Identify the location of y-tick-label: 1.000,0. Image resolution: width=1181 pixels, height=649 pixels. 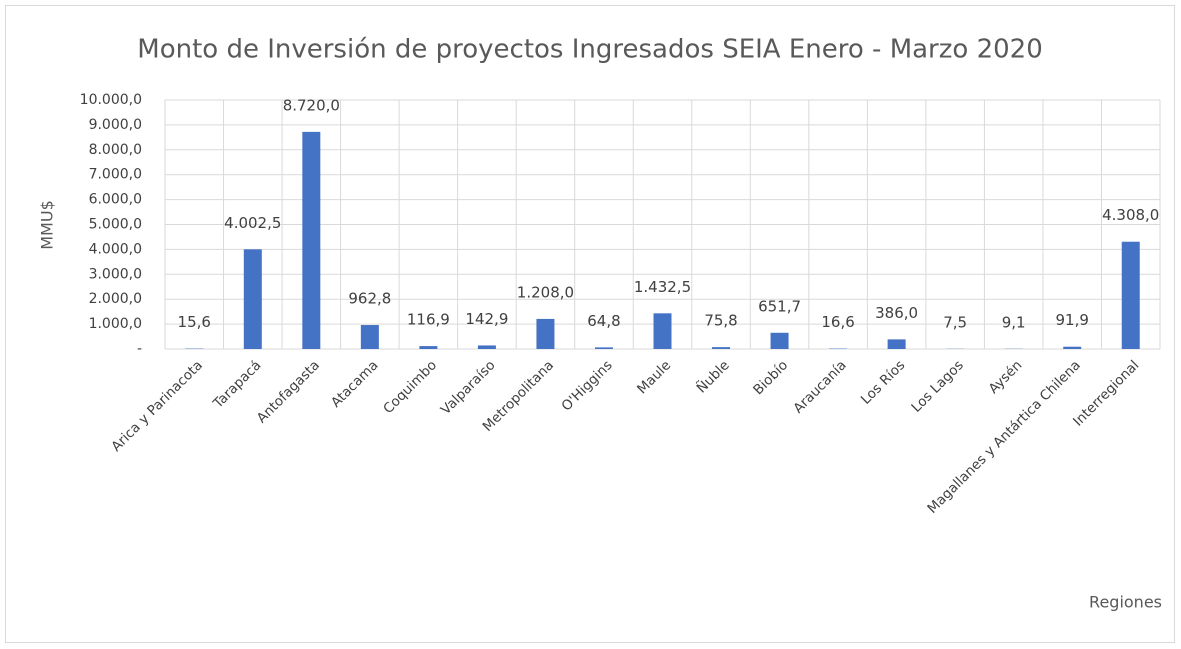
(115, 324).